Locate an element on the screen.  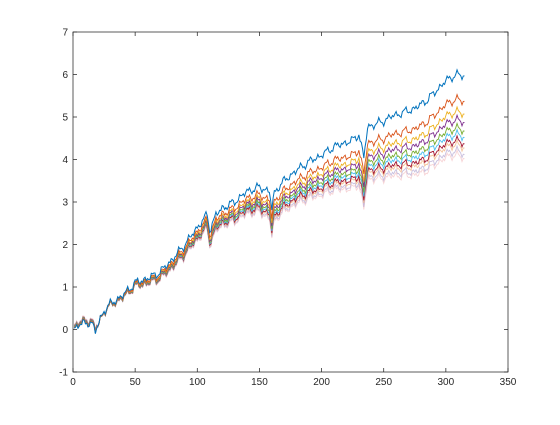
y-tick-label--1: -1 is located at coordinates (63, 373).